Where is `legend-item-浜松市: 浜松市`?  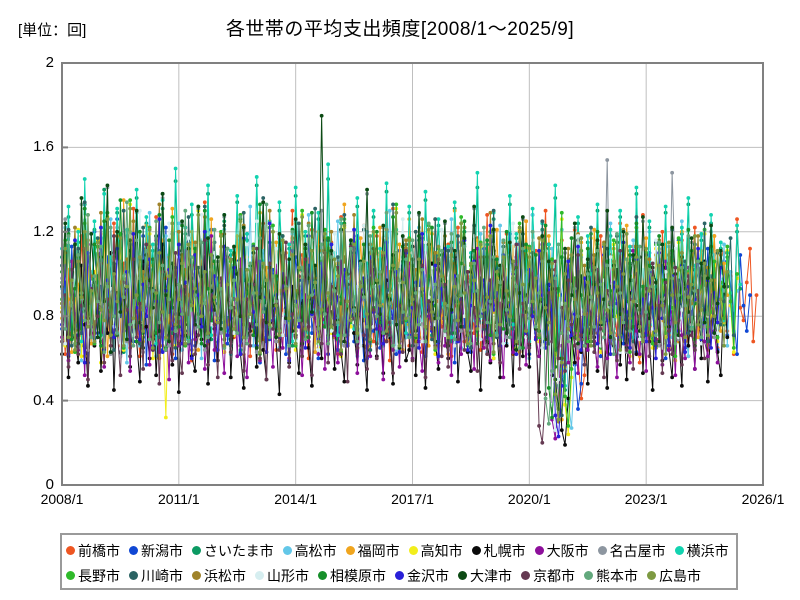 legend-item-浜松市: 浜松市 is located at coordinates (219, 576).